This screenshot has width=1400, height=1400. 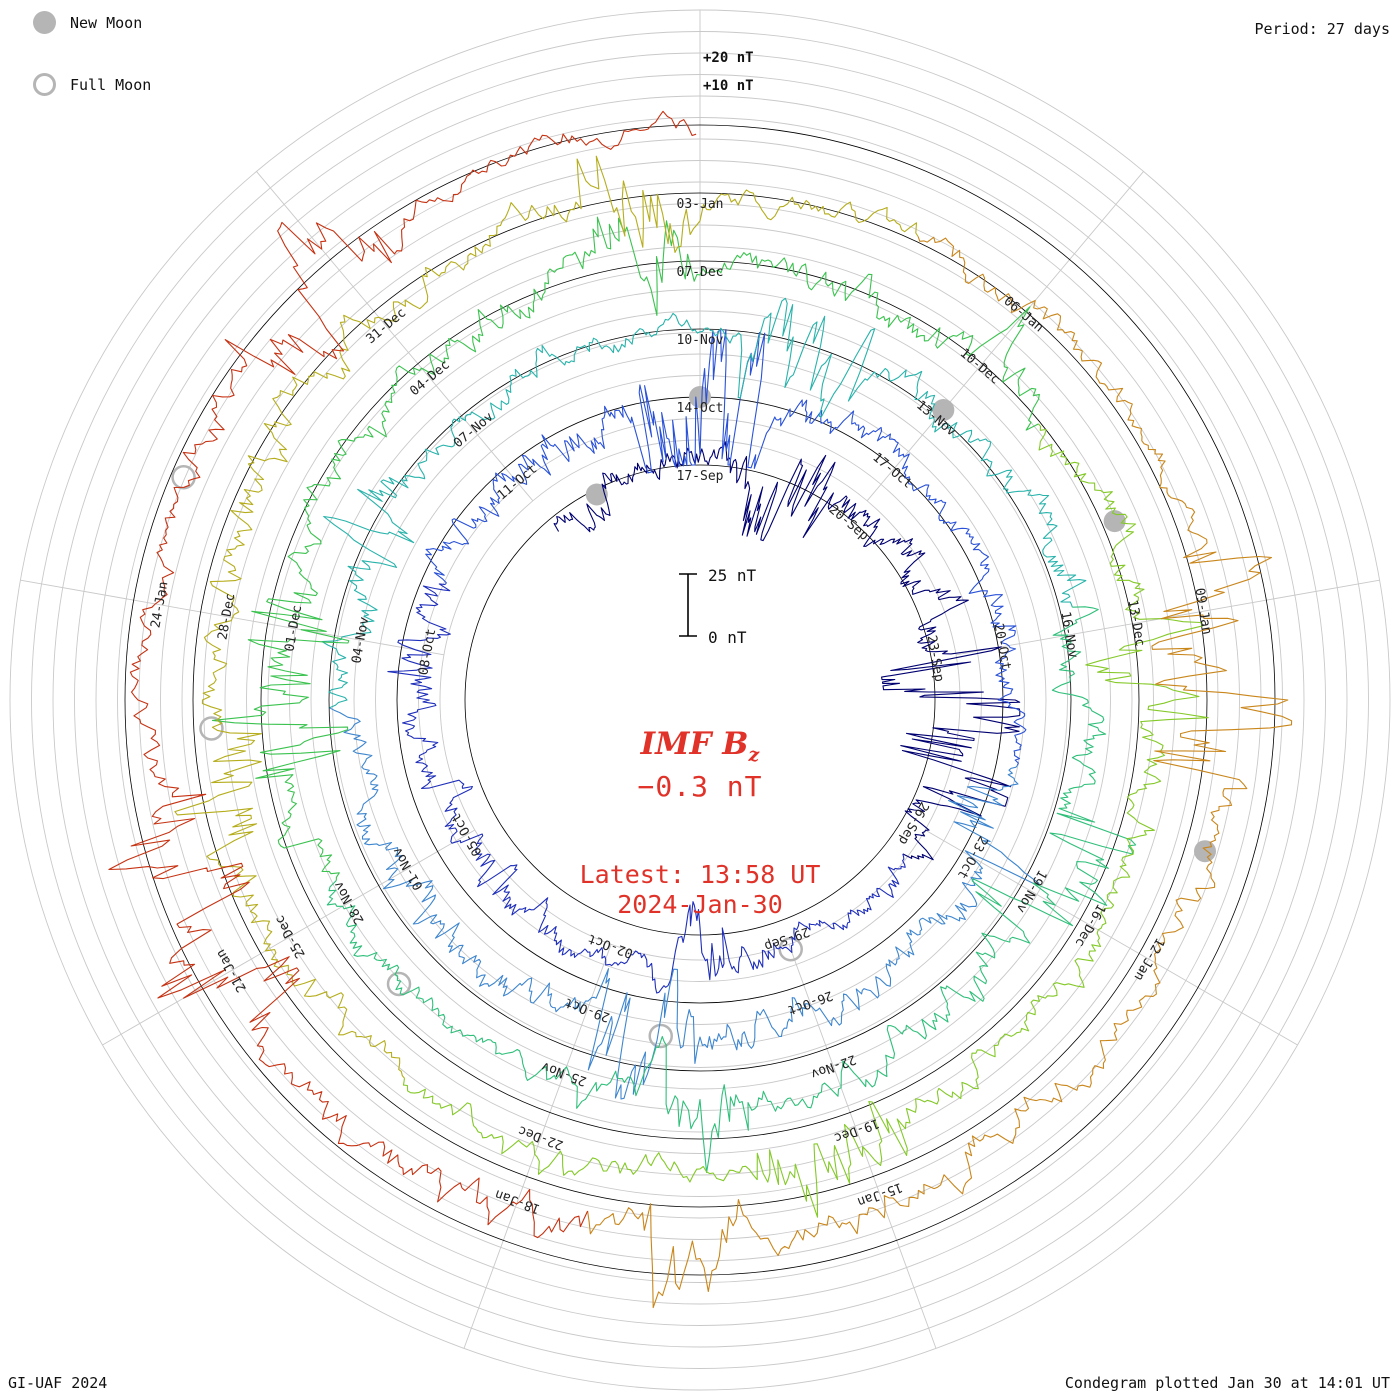 I want to click on full-moon-legend-label: Full Moon, so click(x=111, y=85).